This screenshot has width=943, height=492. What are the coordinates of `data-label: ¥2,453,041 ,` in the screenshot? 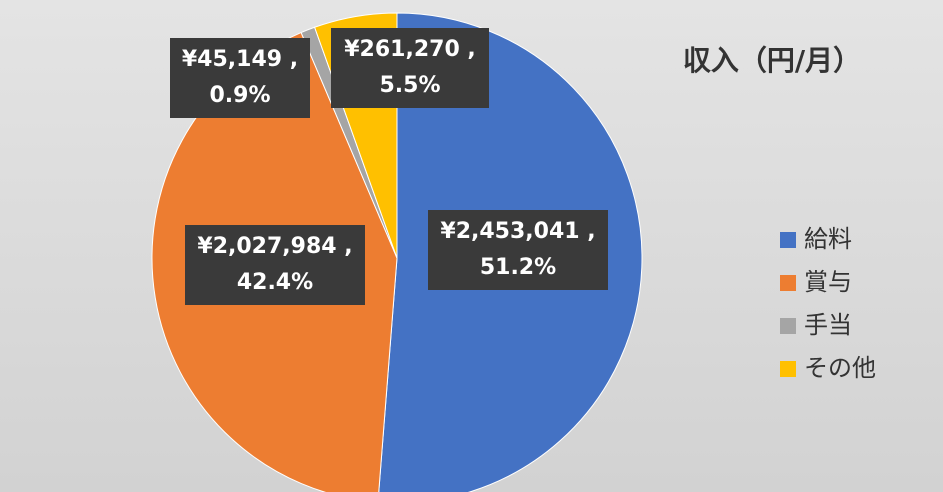 It's located at (517, 231).